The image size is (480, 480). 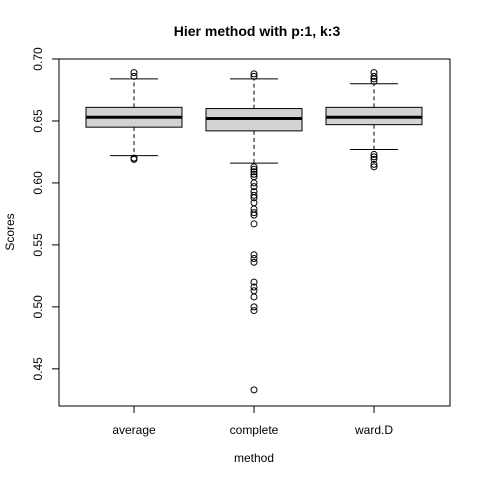 I want to click on x-axis-label: method, so click(x=254, y=458).